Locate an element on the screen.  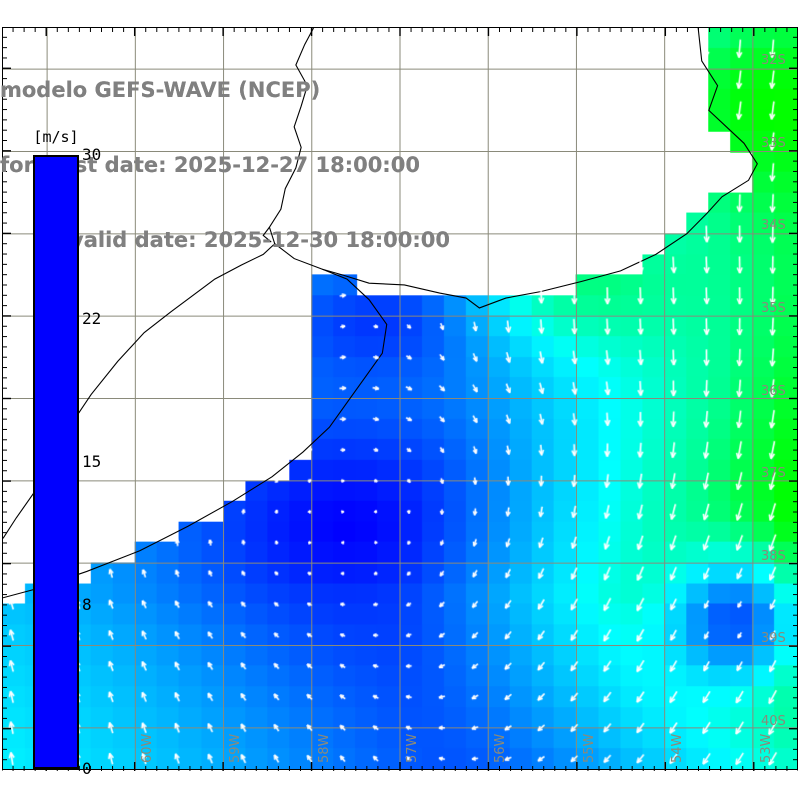
colorbar-gradient is located at coordinates (56, 462).